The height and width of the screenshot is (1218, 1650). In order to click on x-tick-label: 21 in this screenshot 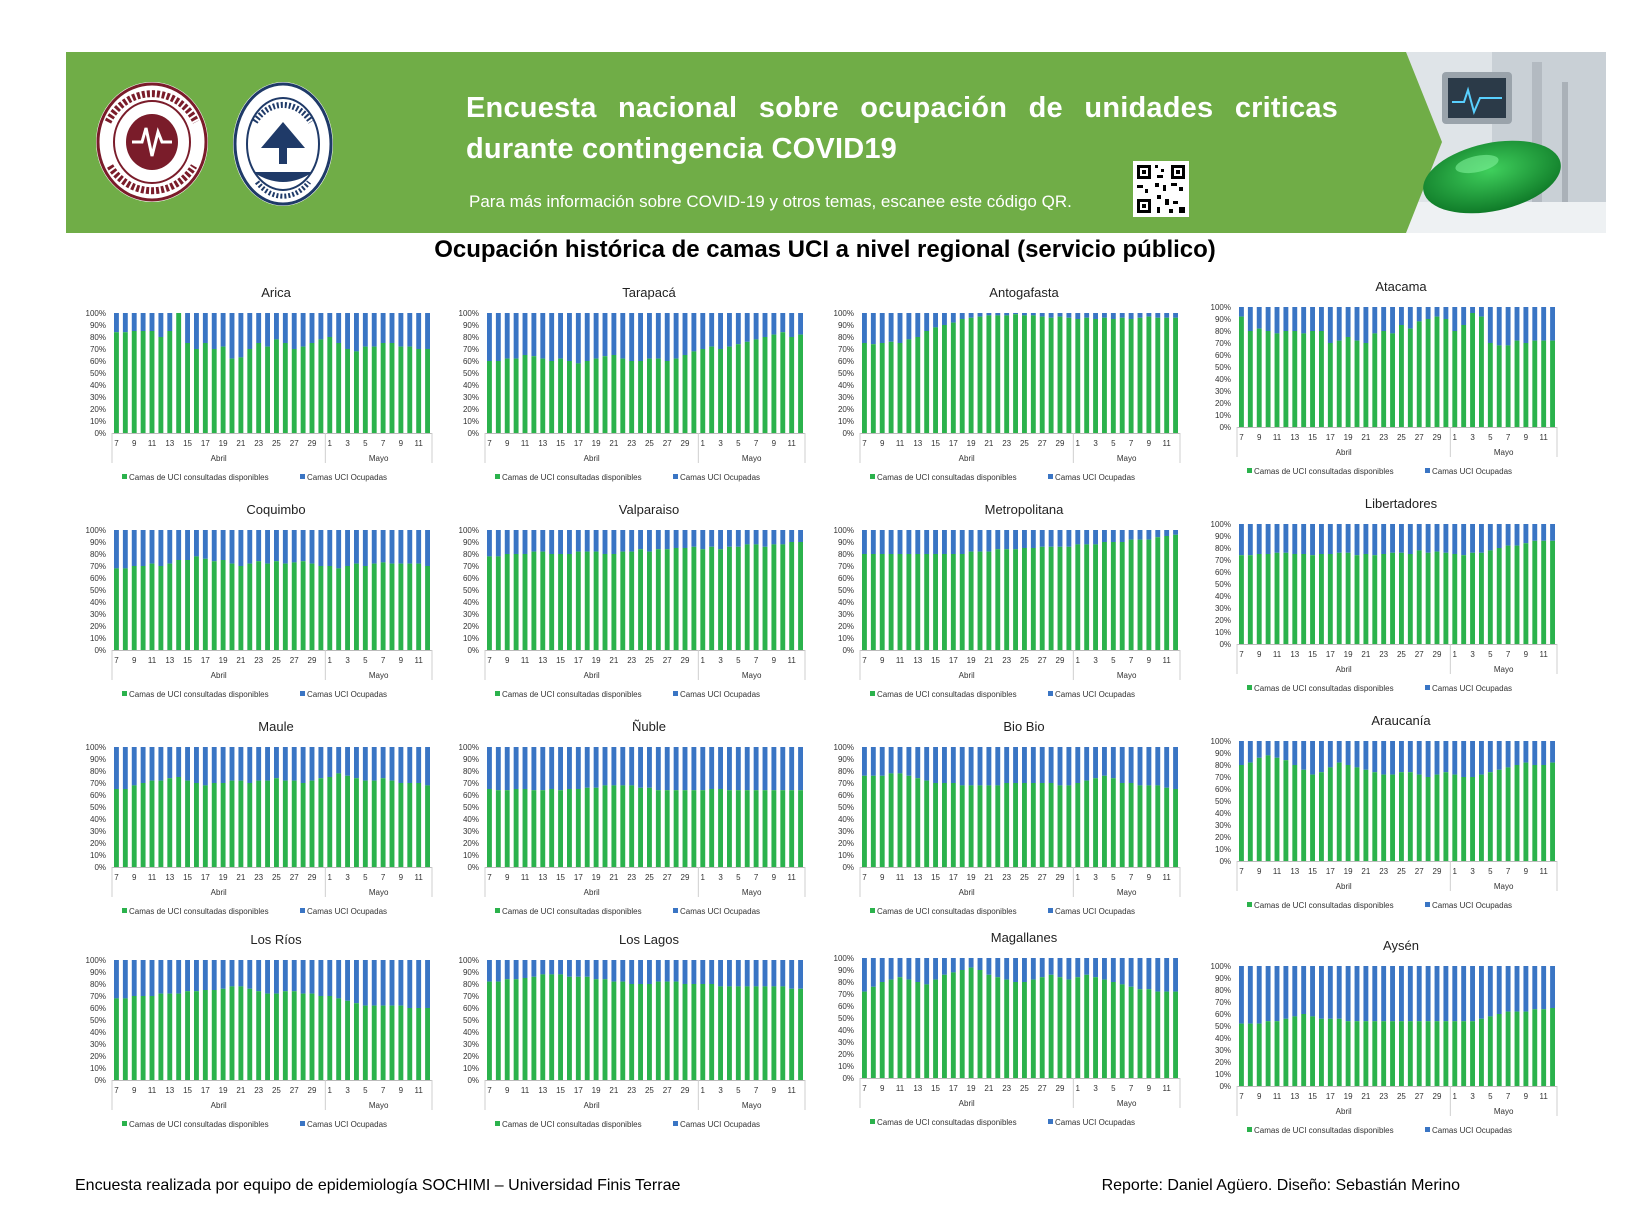, I will do `click(1365, 437)`.